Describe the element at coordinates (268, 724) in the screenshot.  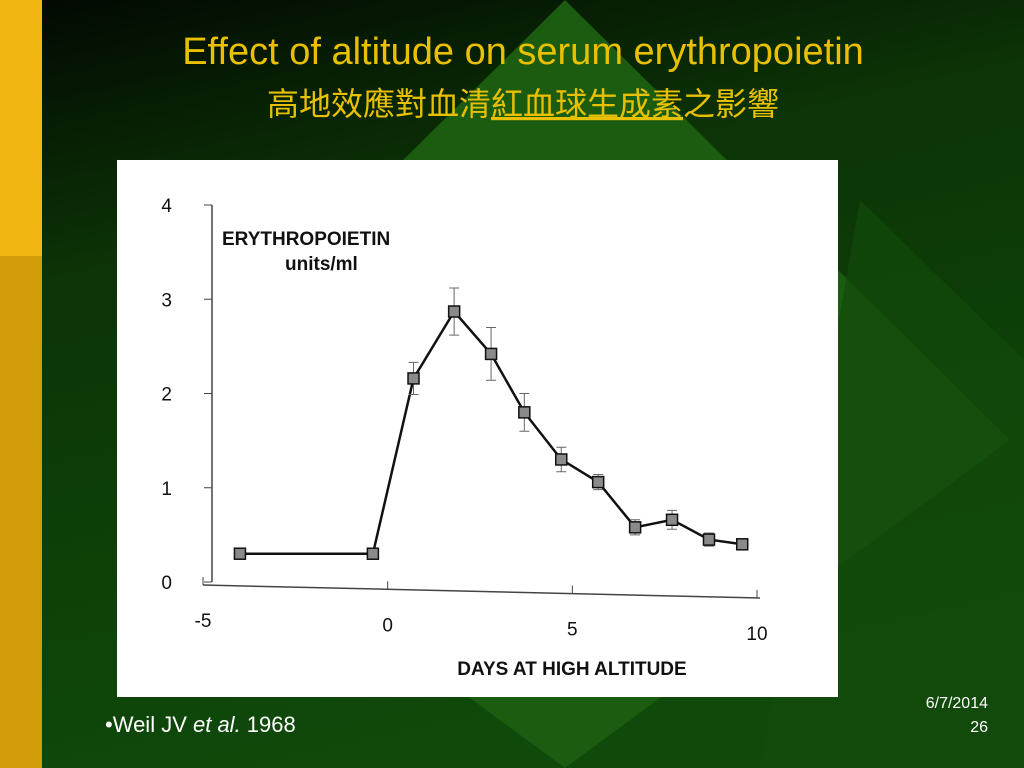
I see `citation-part: 1968` at that location.